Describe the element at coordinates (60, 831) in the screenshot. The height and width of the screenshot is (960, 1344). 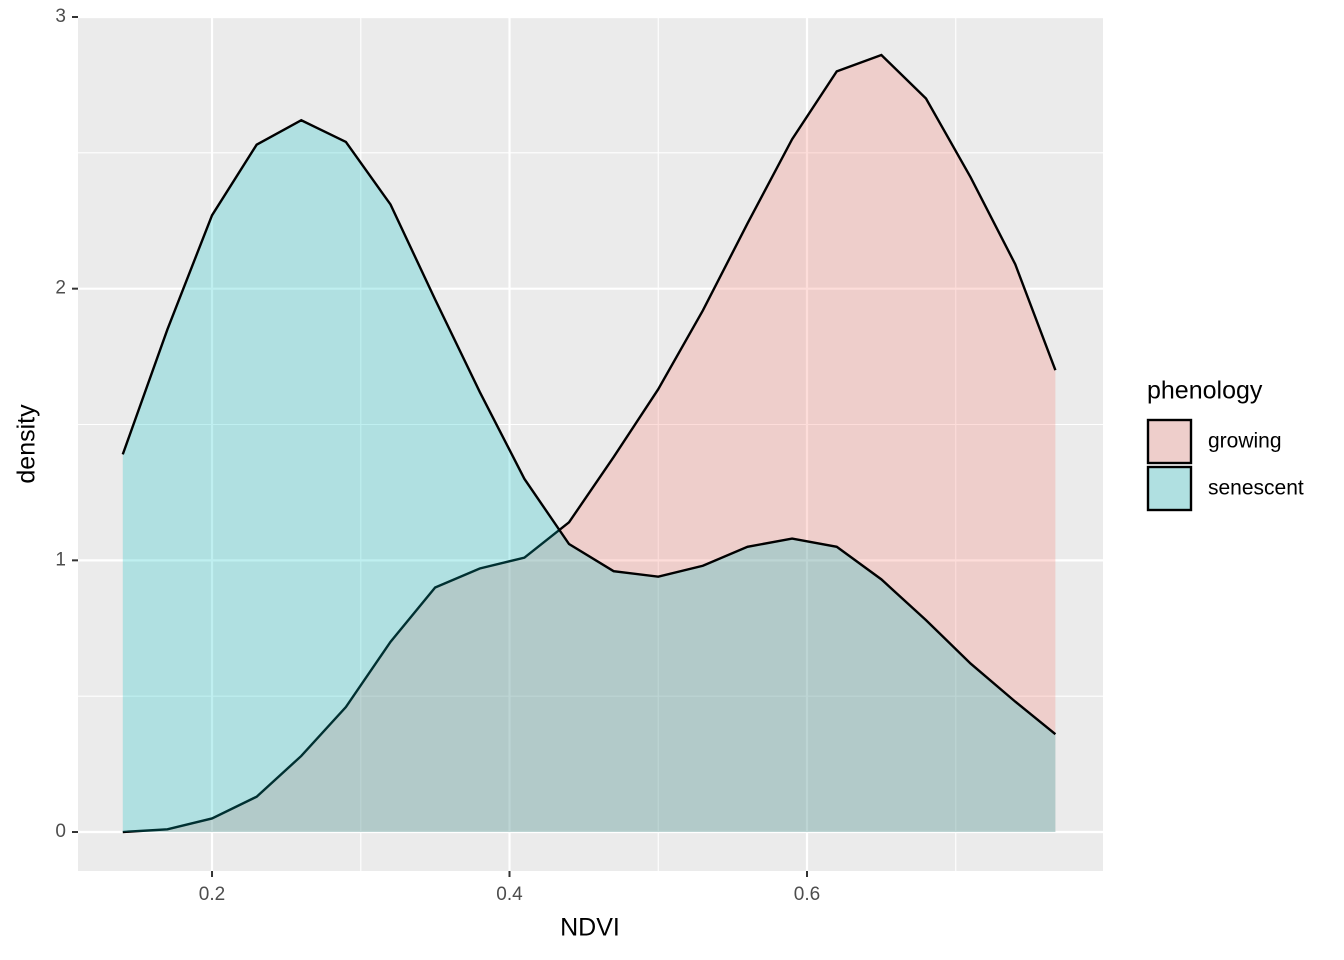
I see `y-tick-label: 0` at that location.